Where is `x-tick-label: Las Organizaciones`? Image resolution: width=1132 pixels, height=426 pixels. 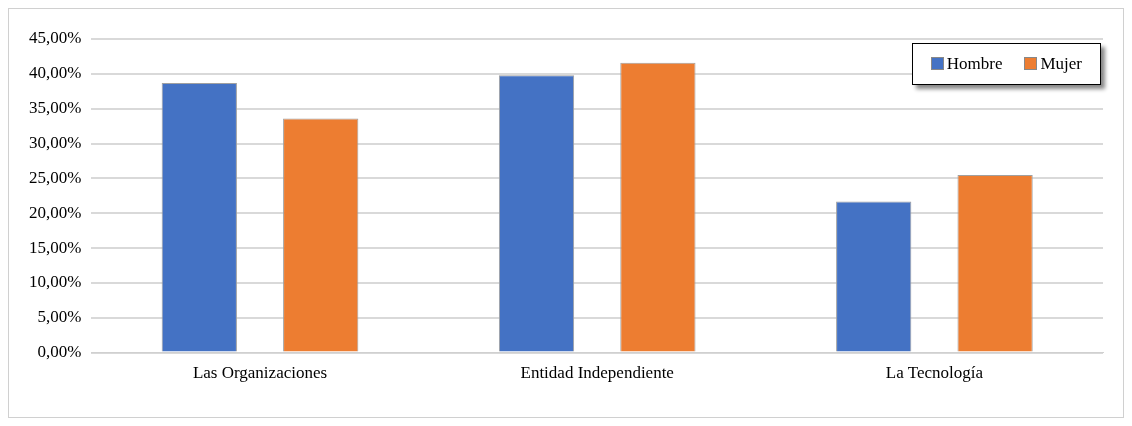 x-tick-label: Las Organizaciones is located at coordinates (260, 373).